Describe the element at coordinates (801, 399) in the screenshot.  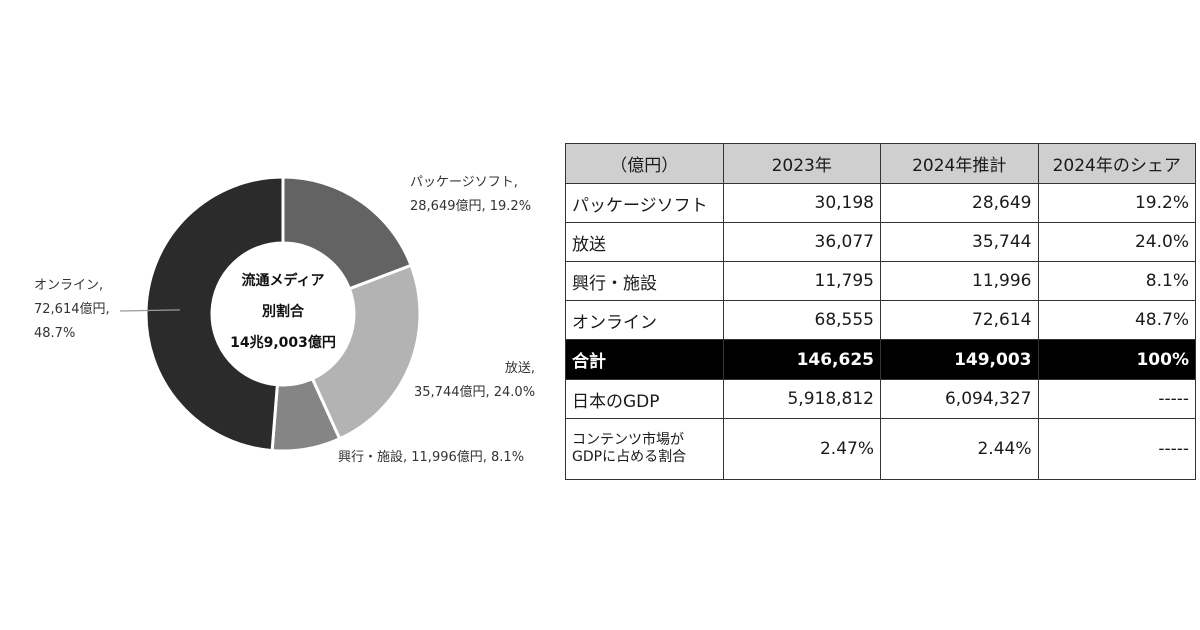
I see `table-cell: 5,918,812` at that location.